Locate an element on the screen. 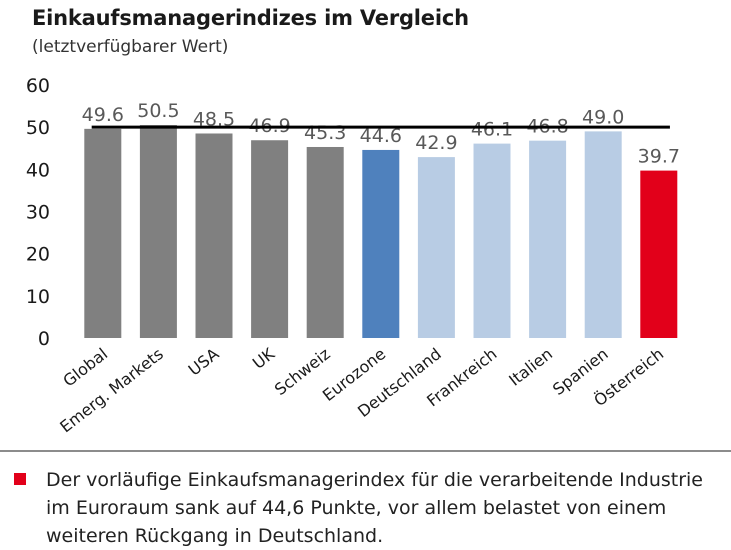 This screenshot has width=731, height=550. x-tick-label: Italien is located at coordinates (530, 367).